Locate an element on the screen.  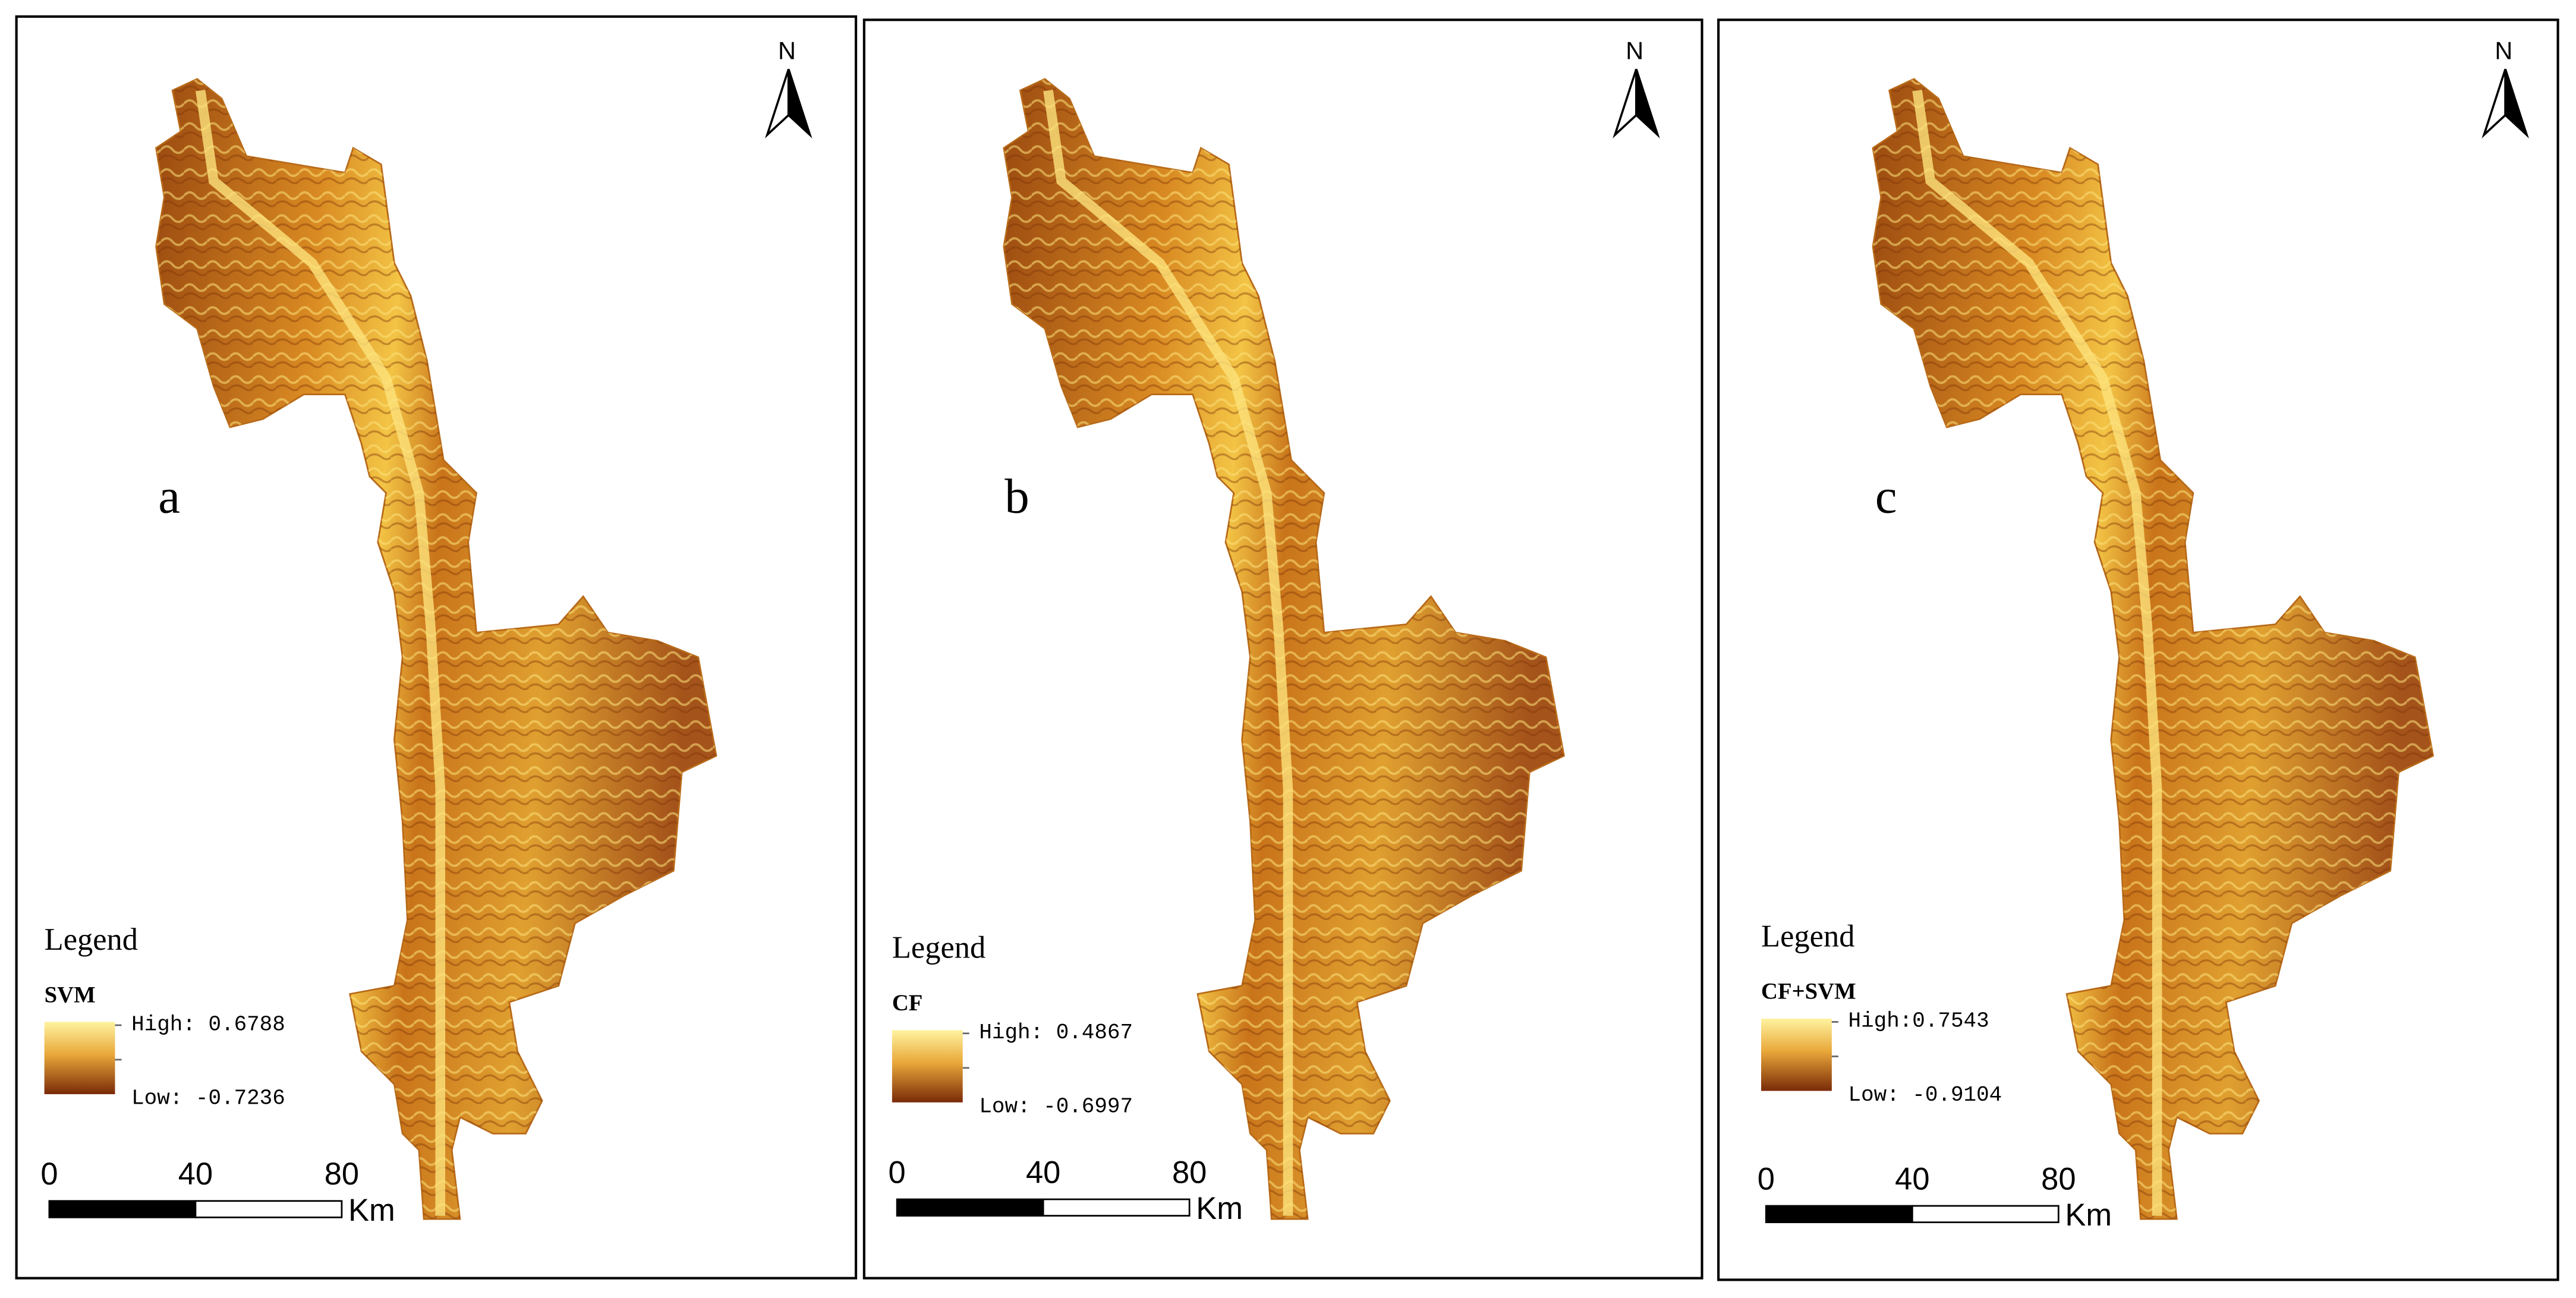
legend-high: High:0.7543 is located at coordinates (1918, 1022).